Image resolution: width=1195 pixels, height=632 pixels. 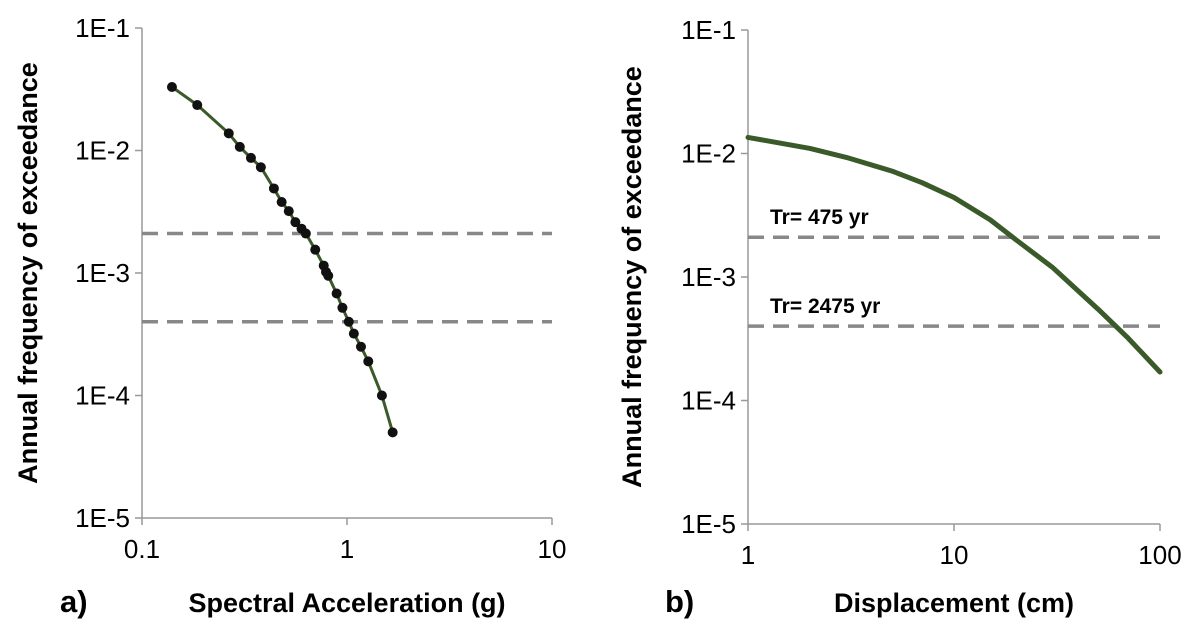 I want to click on x-axis-title: Displacement (cm), so click(x=954, y=603).